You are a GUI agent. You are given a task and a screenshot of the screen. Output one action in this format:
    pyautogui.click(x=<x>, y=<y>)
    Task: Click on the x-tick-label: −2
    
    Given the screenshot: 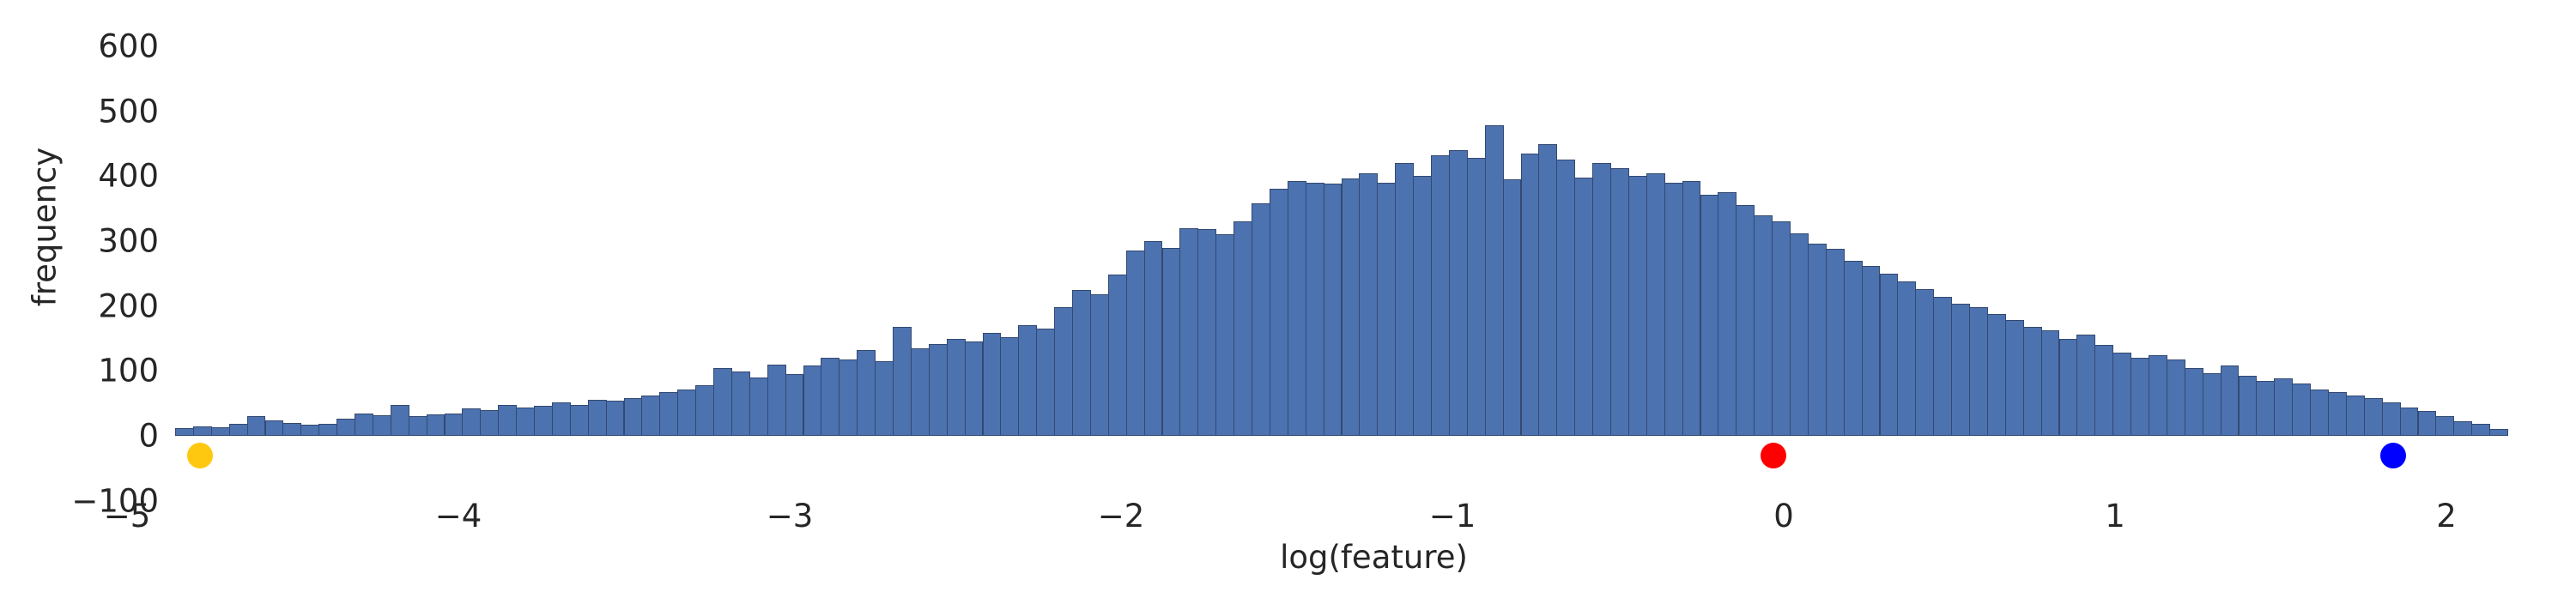 What is the action you would take?
    pyautogui.click(x=1121, y=516)
    